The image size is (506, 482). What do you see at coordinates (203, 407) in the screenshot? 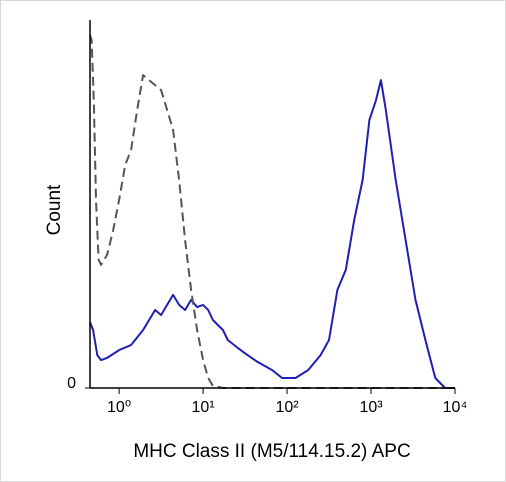
I see `x-tick-label: 10¹` at bounding box center [203, 407].